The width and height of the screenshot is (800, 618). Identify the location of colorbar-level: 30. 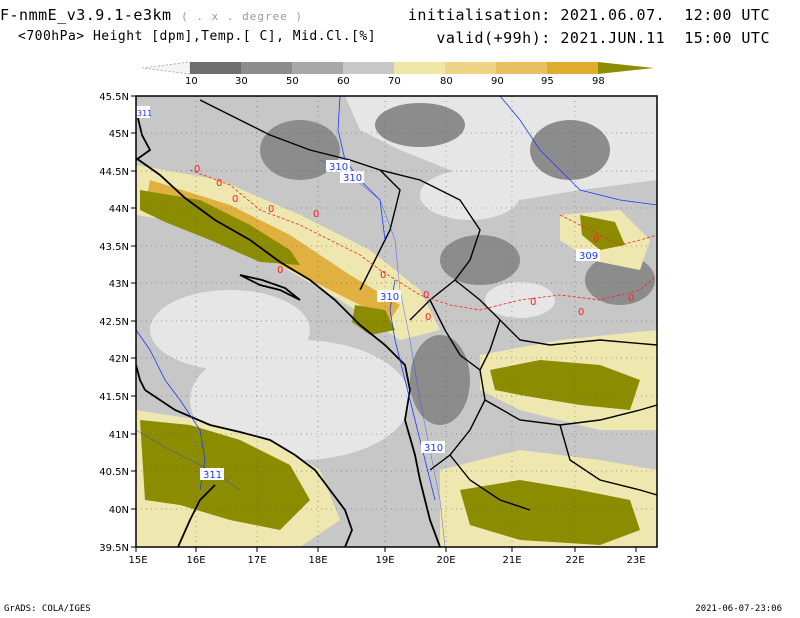
(241, 81).